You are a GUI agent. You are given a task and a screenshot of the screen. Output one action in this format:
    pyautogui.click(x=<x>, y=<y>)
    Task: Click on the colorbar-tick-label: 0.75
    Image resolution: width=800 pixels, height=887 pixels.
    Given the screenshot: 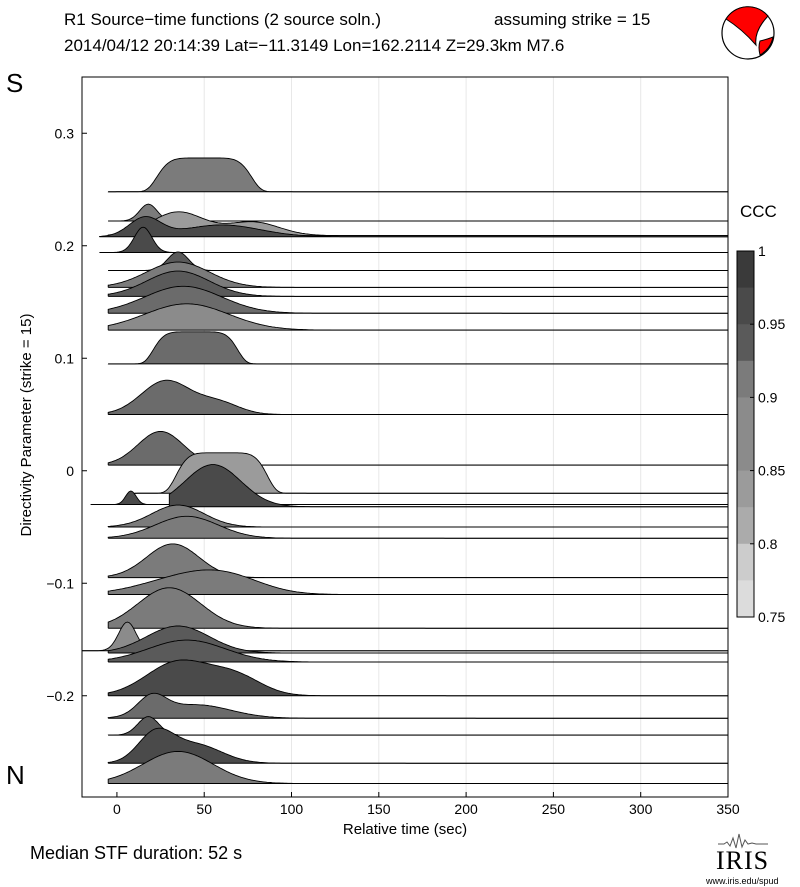 What is the action you would take?
    pyautogui.click(x=771, y=617)
    